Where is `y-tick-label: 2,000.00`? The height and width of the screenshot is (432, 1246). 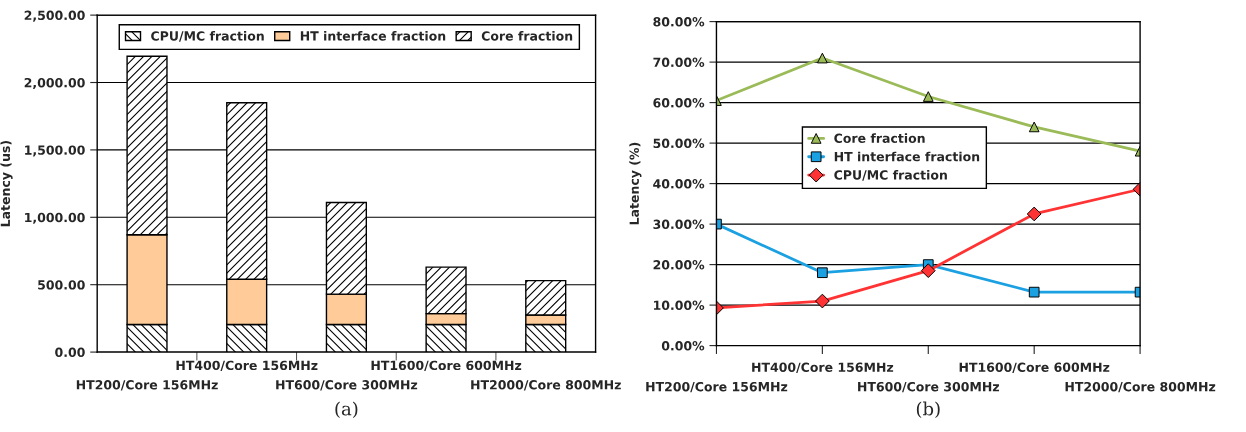
y-tick-label: 2,000.00 is located at coordinates (54, 83).